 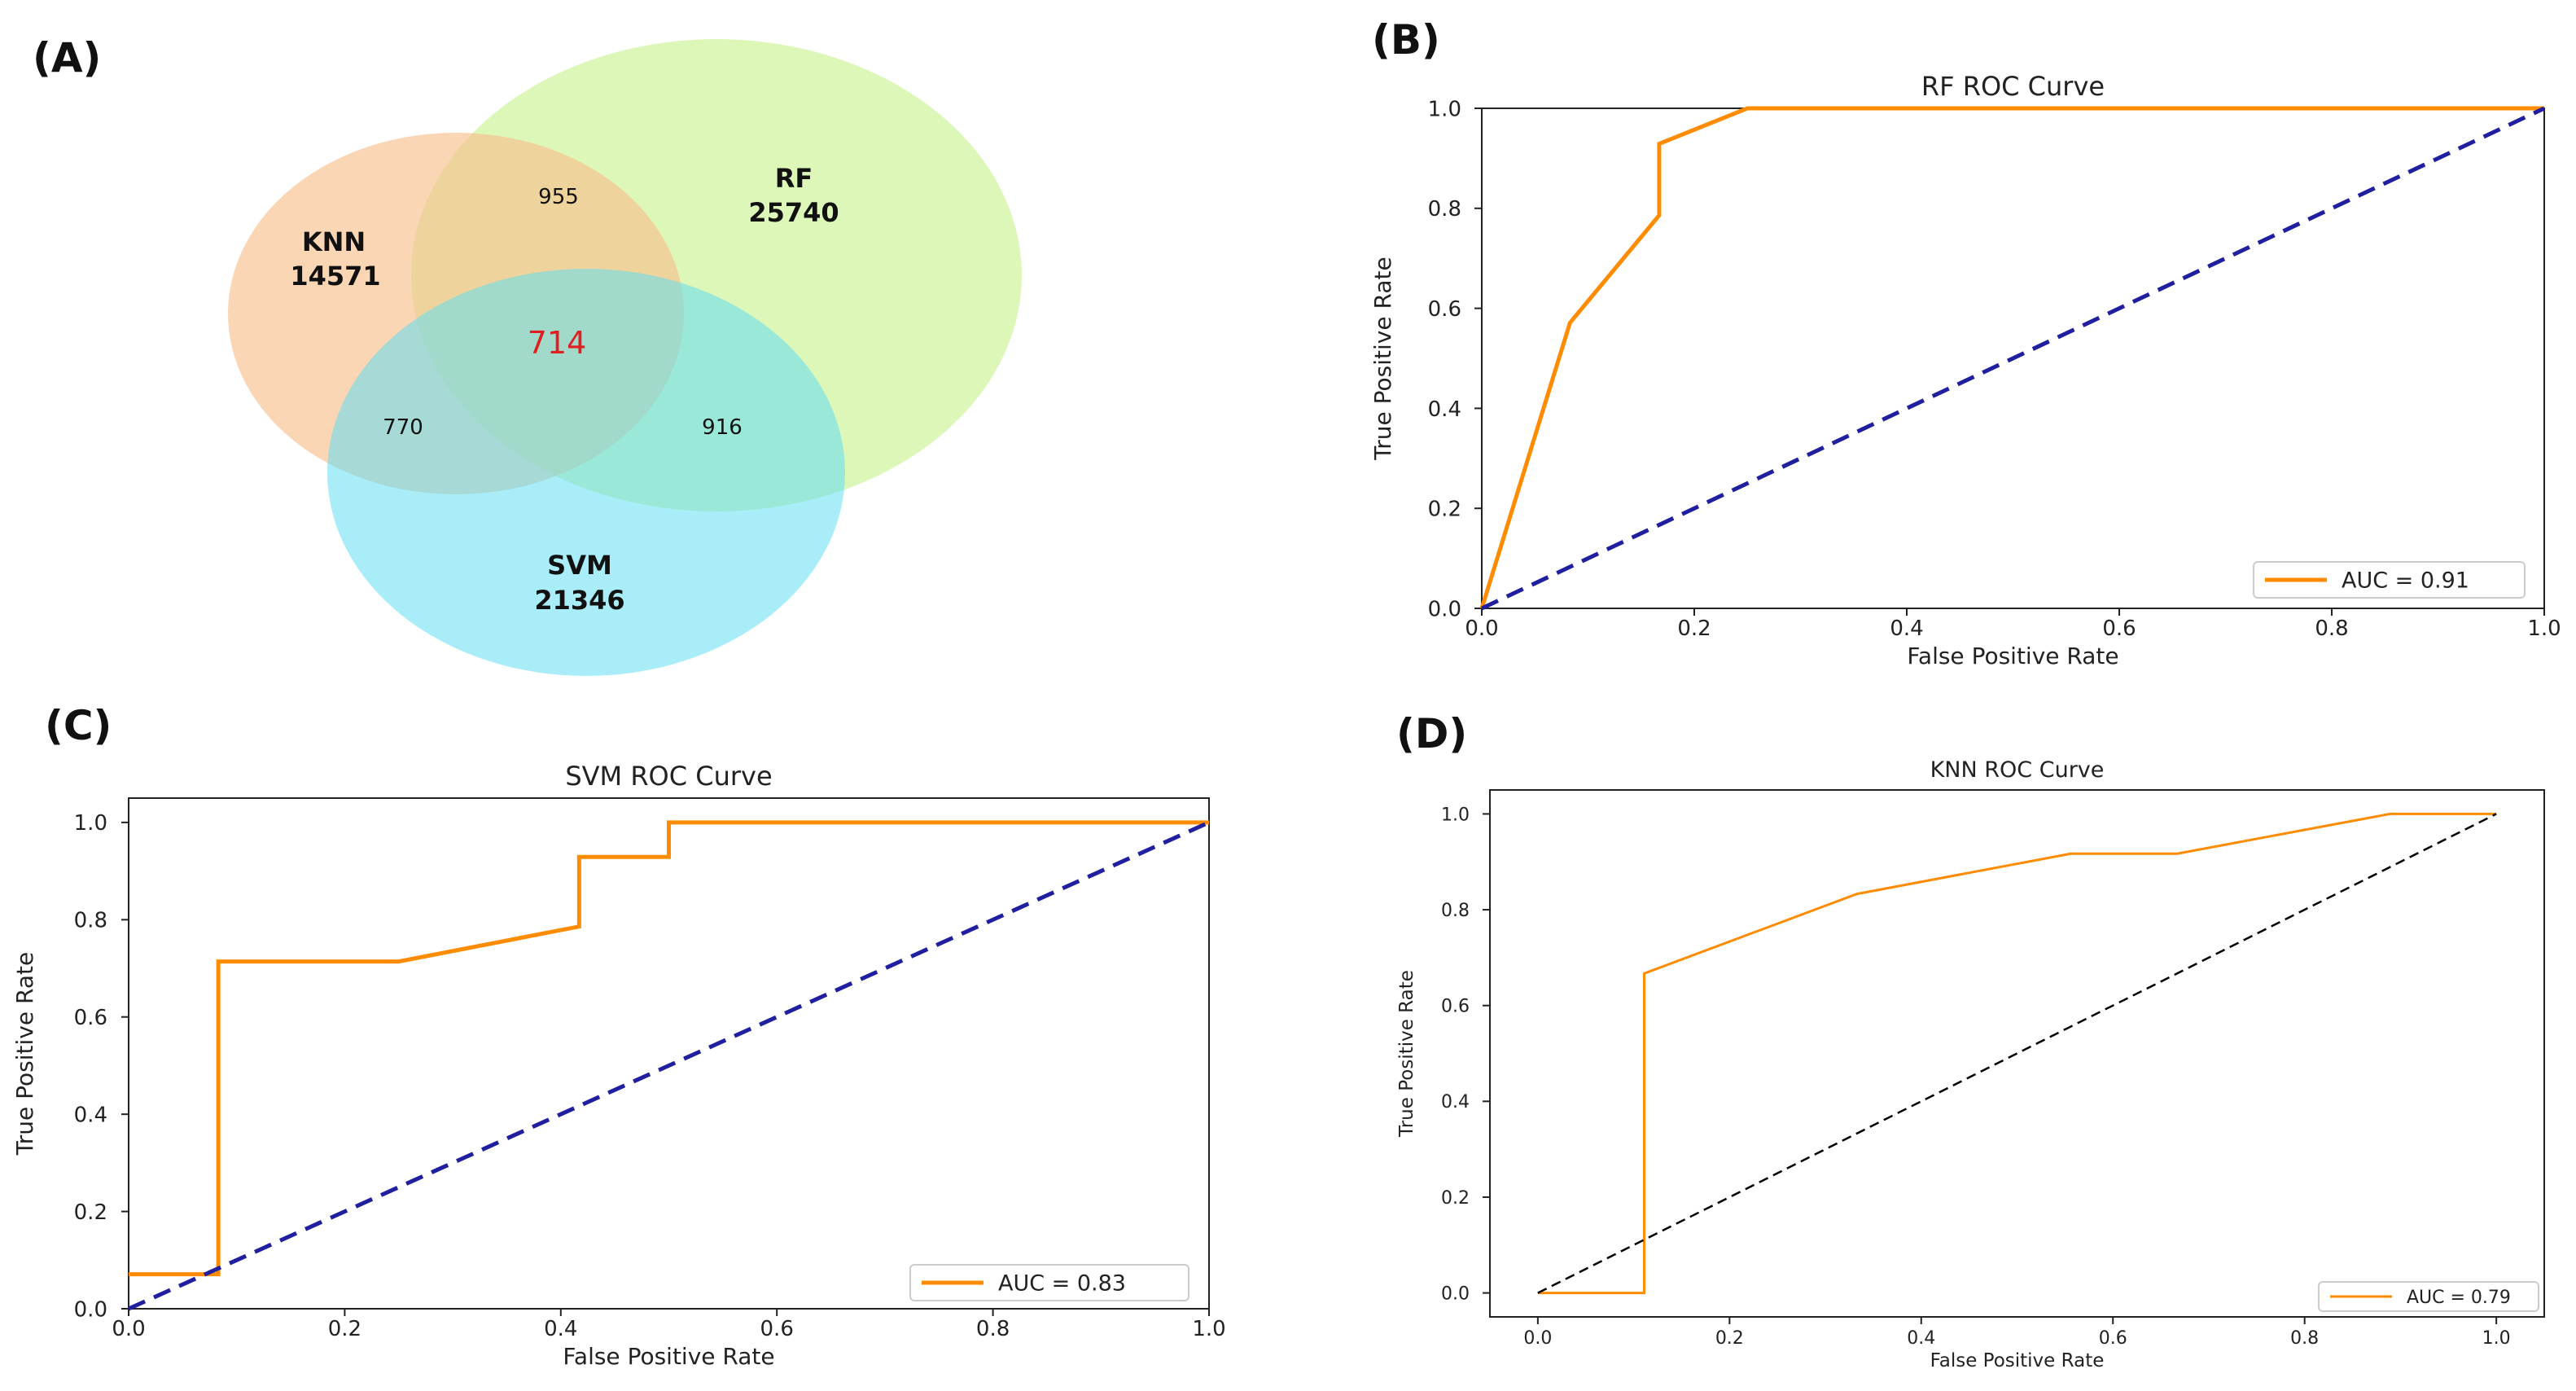 I want to click on venn-label-knn: KNN, so click(x=334, y=241).